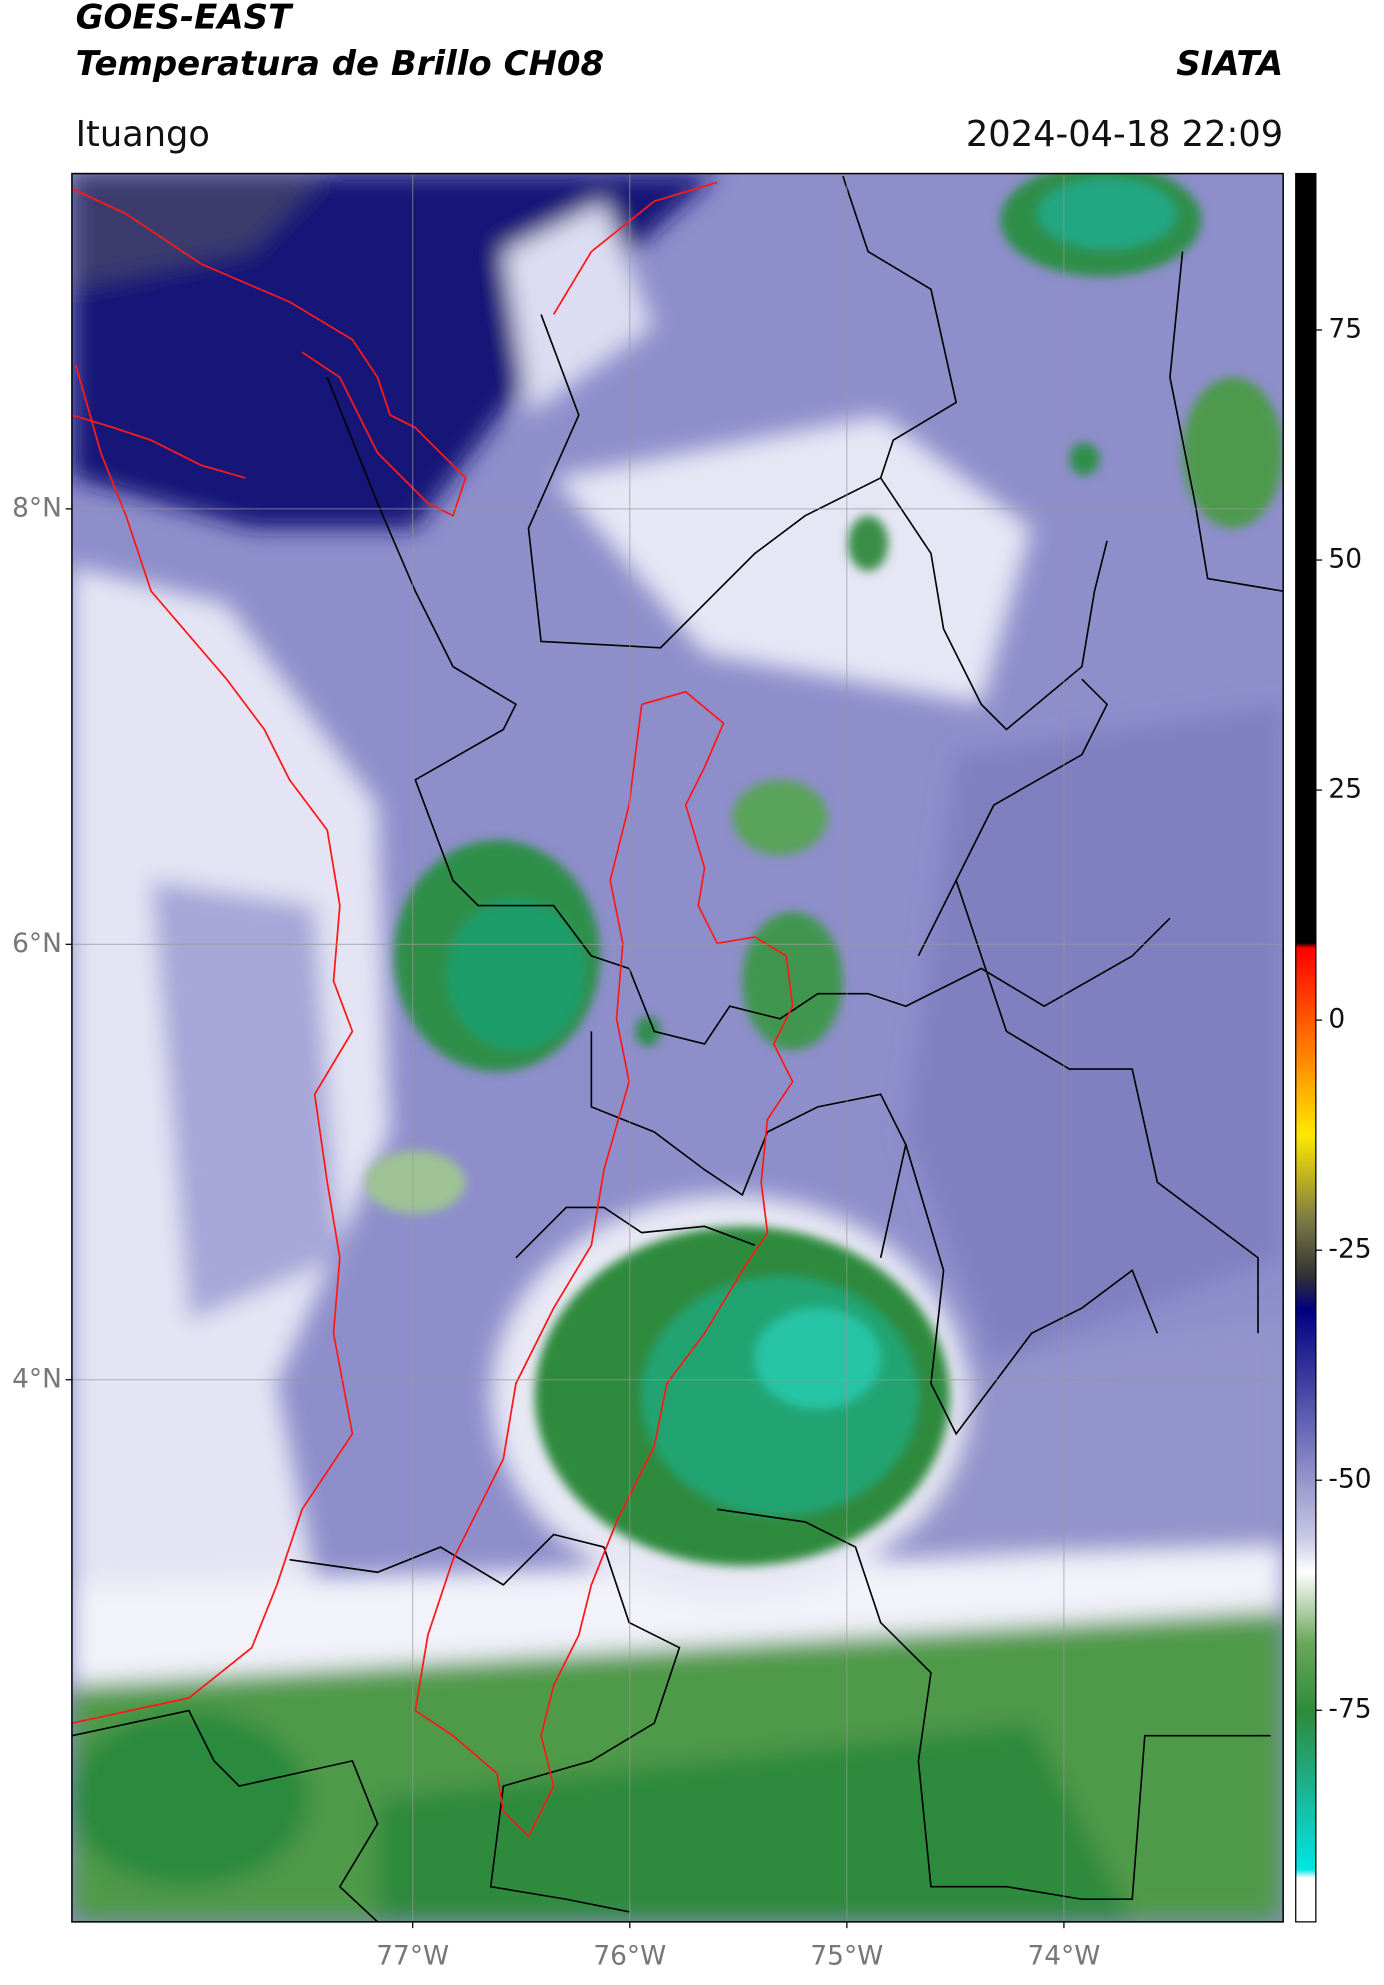 Image resolution: width=1384 pixels, height=1985 pixels. What do you see at coordinates (143, 134) in the screenshot?
I see `location: Ituango` at bounding box center [143, 134].